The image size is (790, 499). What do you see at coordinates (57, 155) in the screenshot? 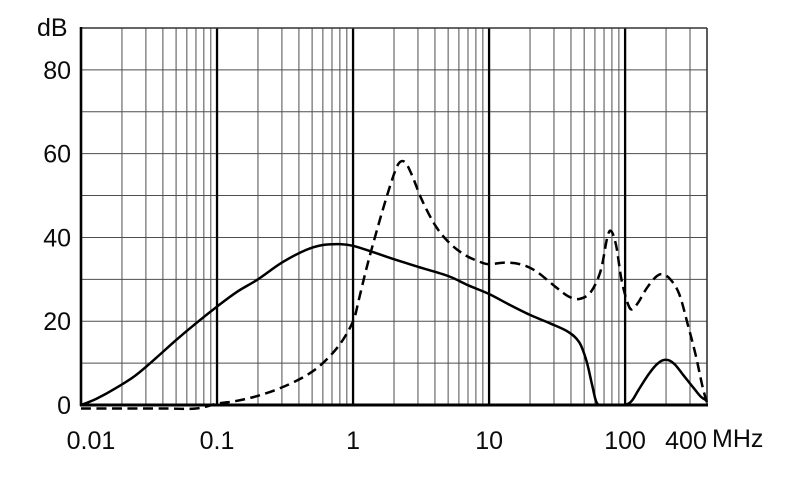
I see `y-tick-label: 60` at bounding box center [57, 155].